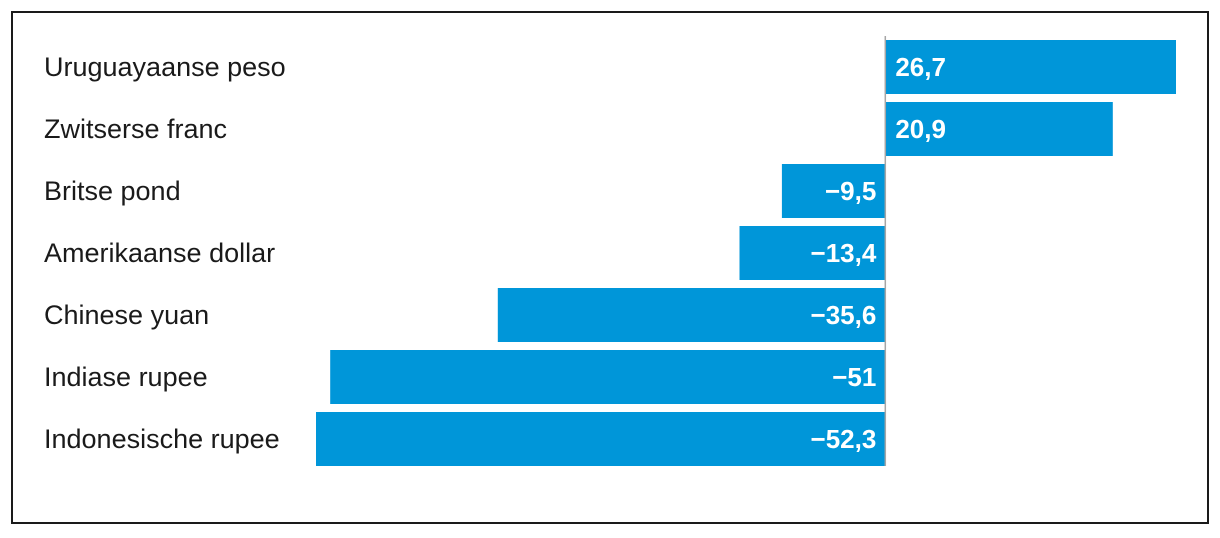  I want to click on category-label: Indiase rupee, so click(126, 377).